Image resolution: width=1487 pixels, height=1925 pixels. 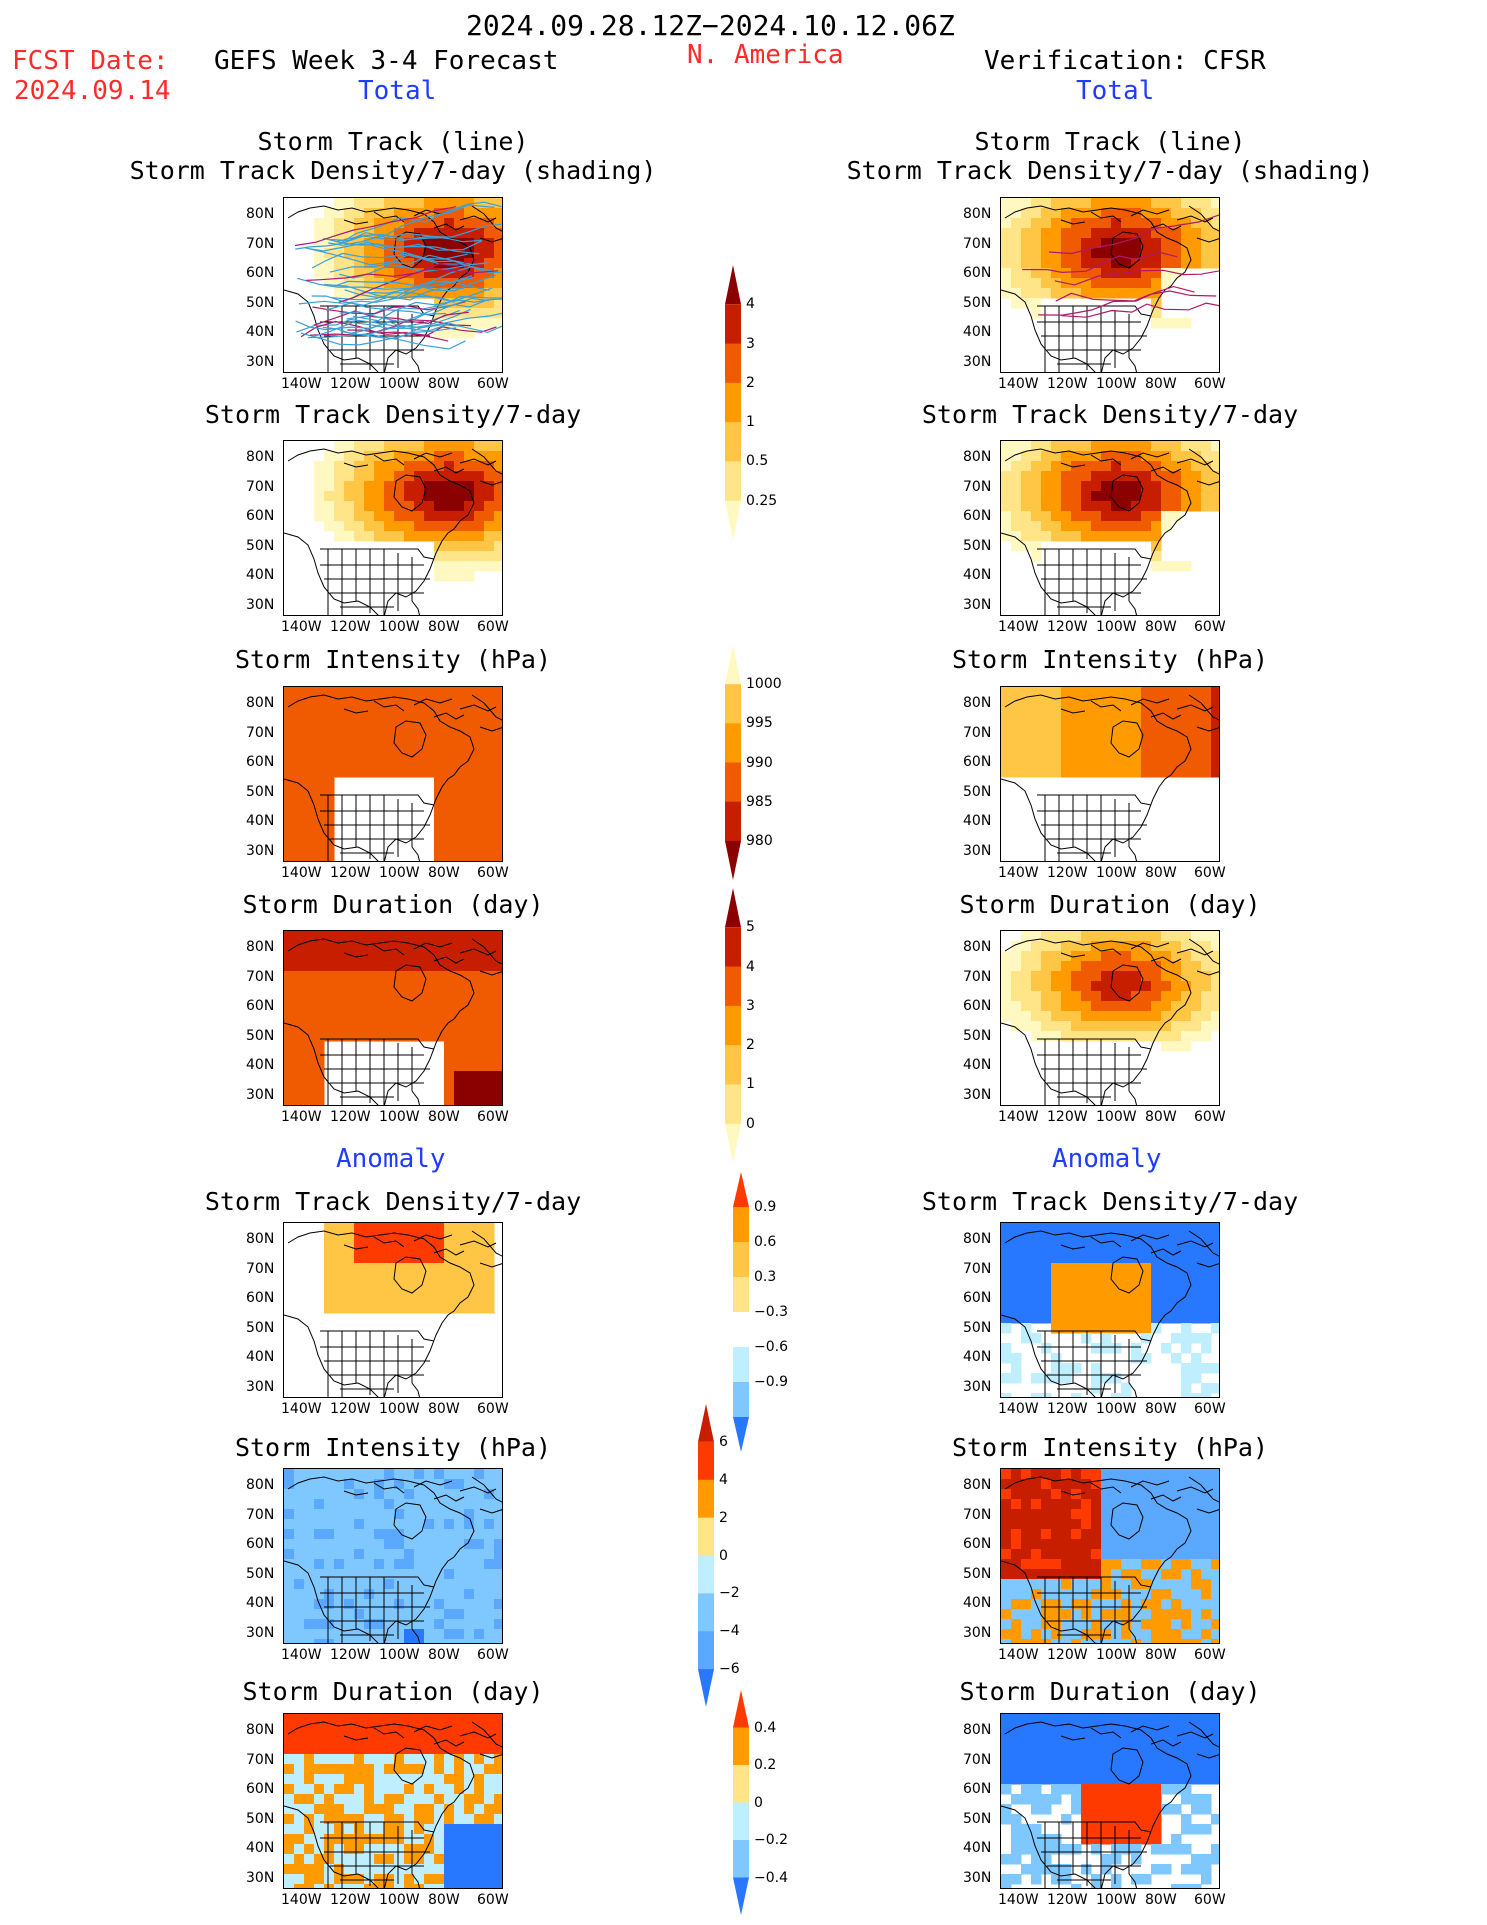 What do you see at coordinates (733, 1065) in the screenshot?
I see `colorbar-segment` at bounding box center [733, 1065].